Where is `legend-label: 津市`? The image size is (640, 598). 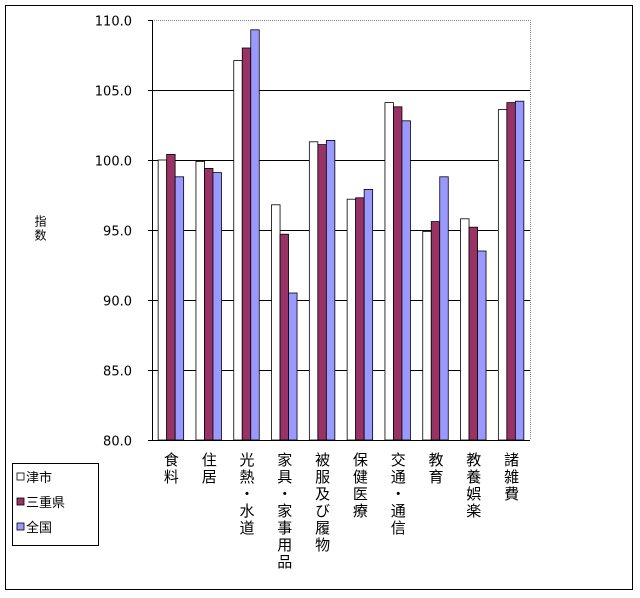
legend-label: 津市 is located at coordinates (39, 478).